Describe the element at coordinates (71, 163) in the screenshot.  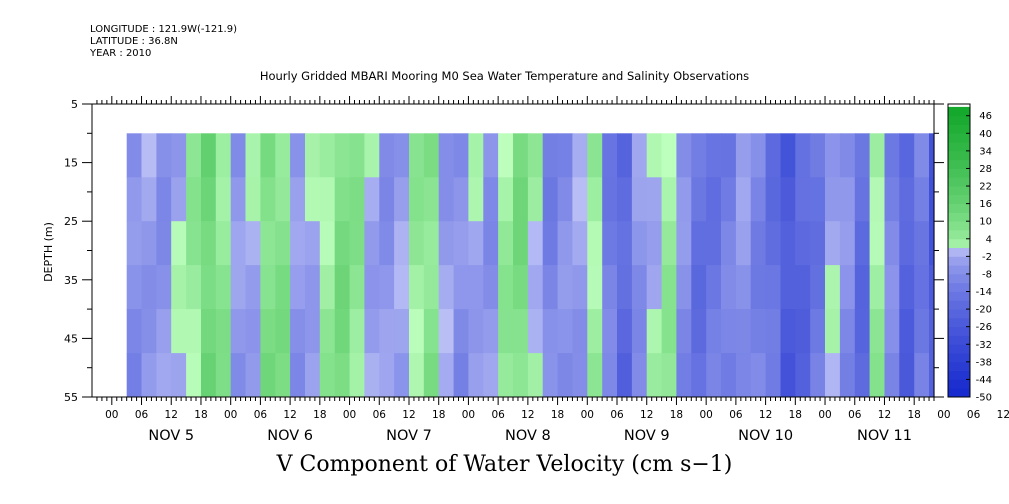
I see `y-tick-label: 15` at that location.